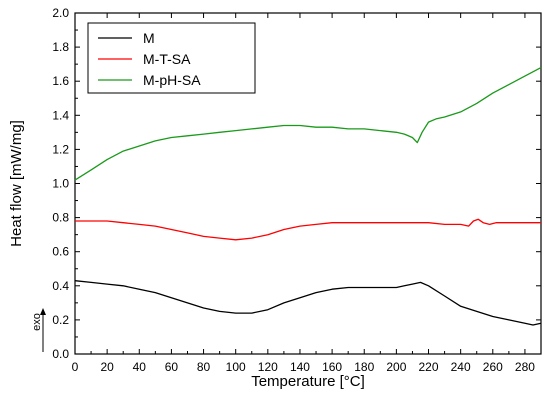 The width and height of the screenshot is (550, 416). Describe the element at coordinates (75, 367) in the screenshot. I see `x-tick-label-0: 0` at that location.